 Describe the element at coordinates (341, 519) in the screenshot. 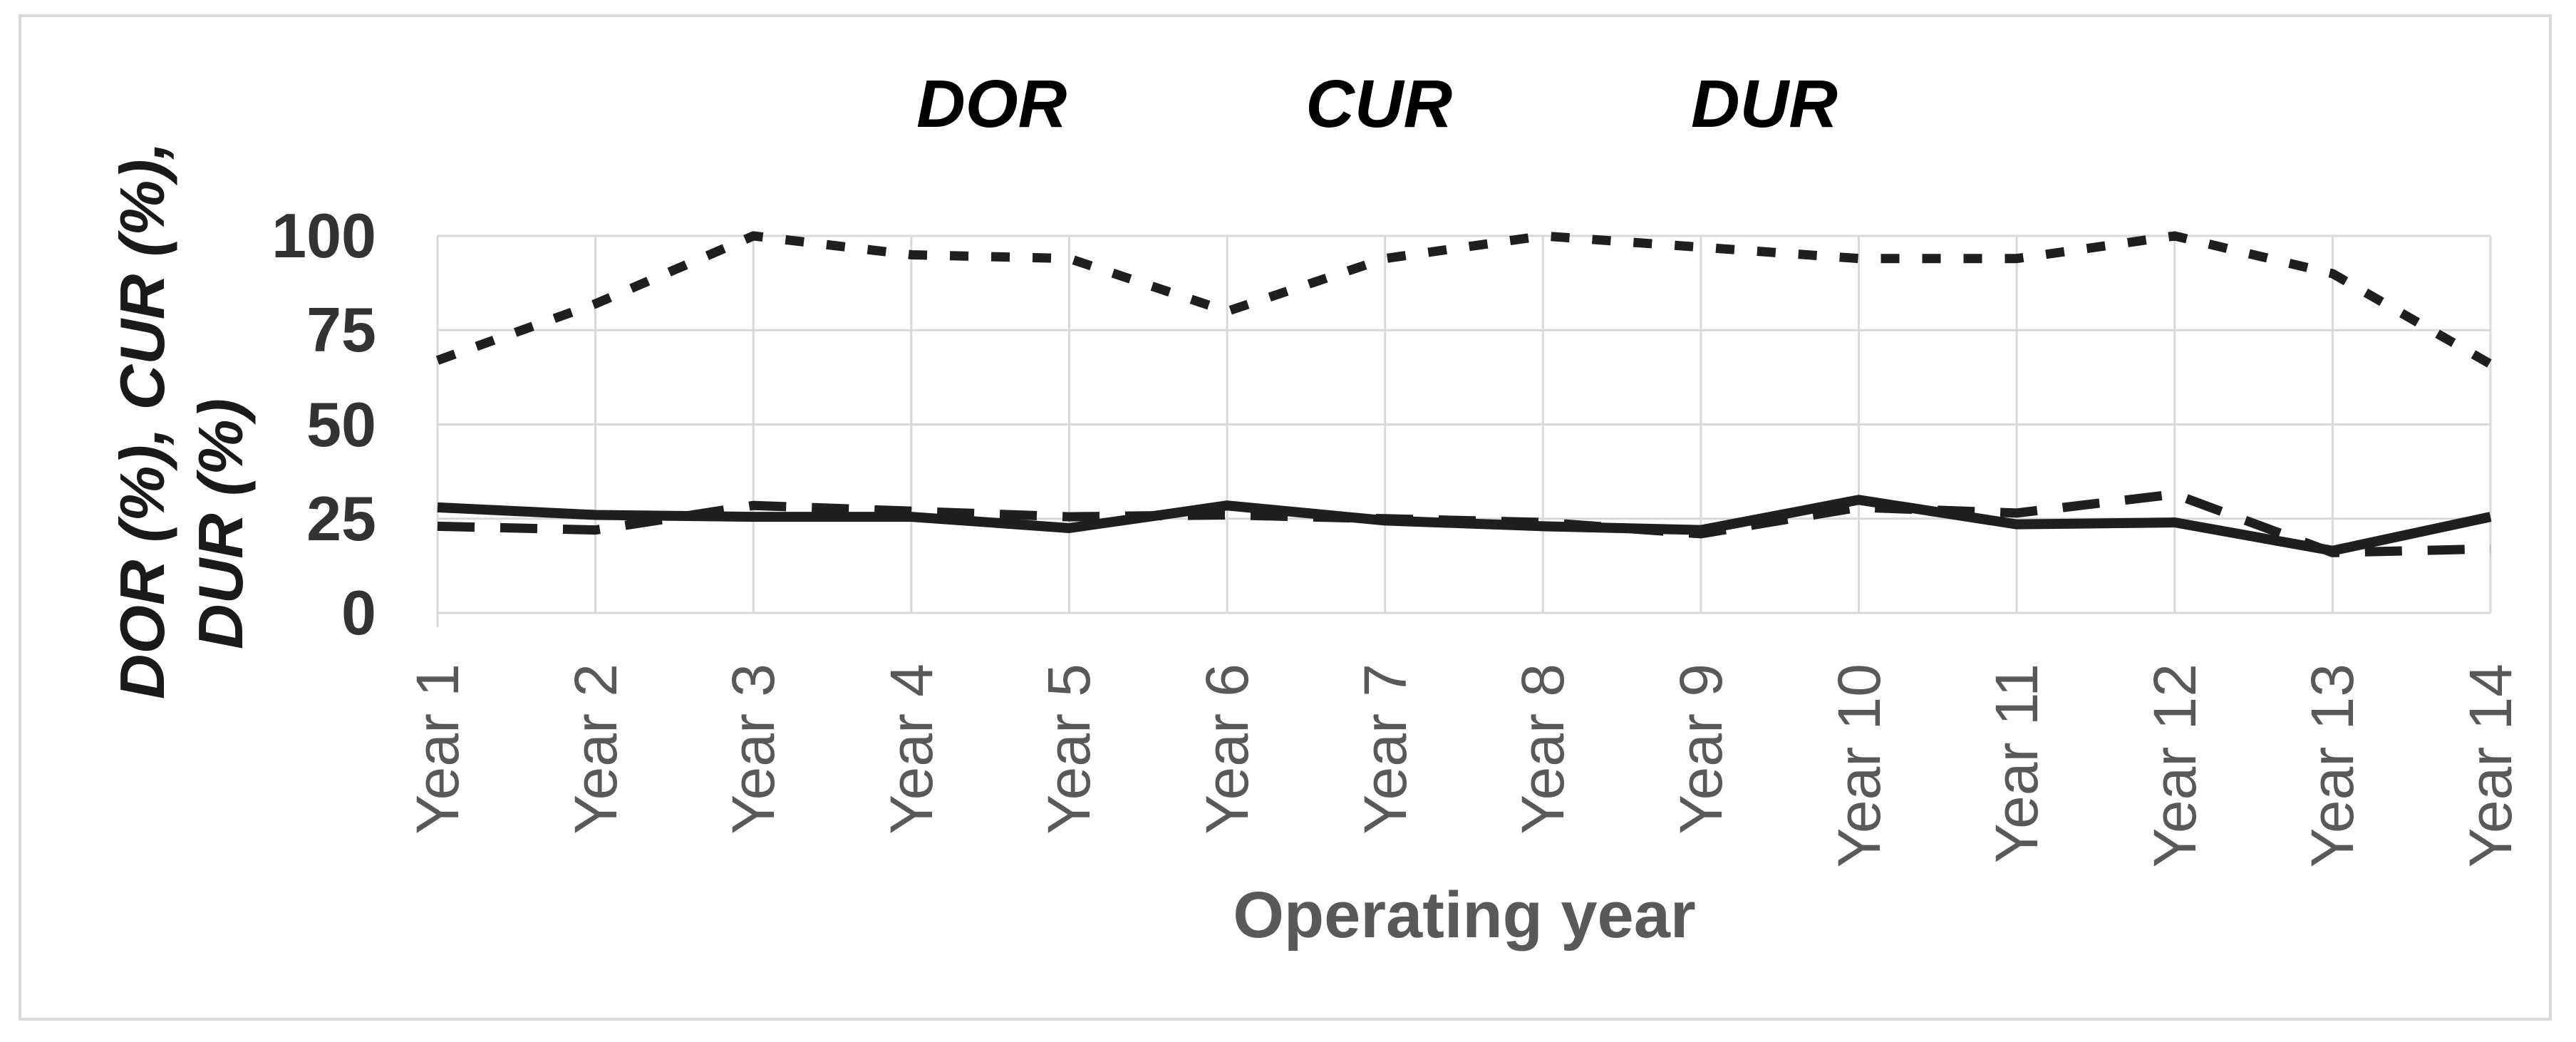

I see `y-tick-label: 25` at that location.